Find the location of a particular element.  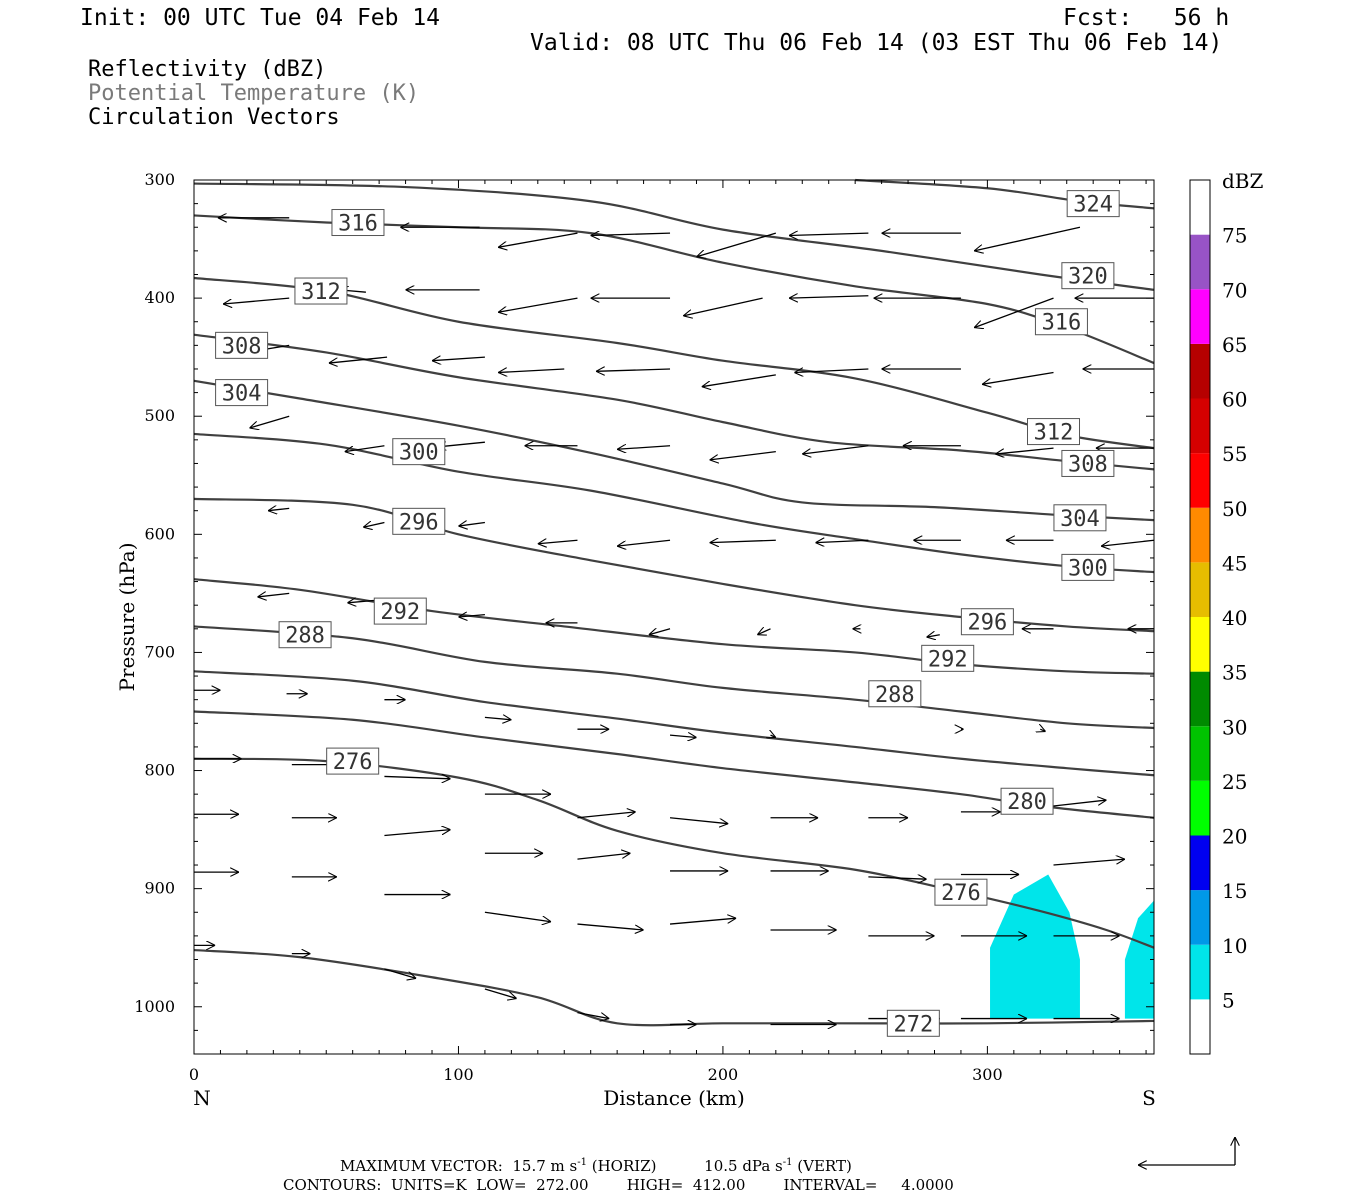

contour-label-288: 288 is located at coordinates (895, 695).